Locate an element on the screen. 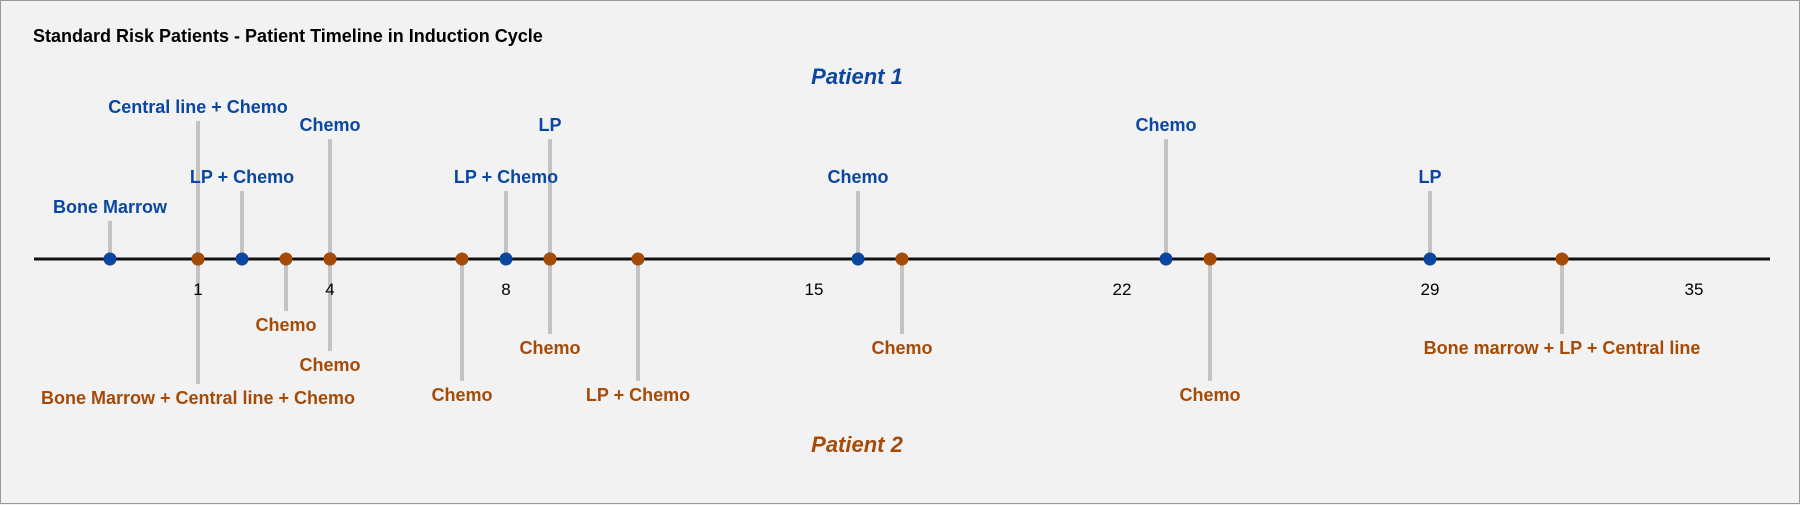 The image size is (1800, 505). tick-label: 8 is located at coordinates (505, 289).